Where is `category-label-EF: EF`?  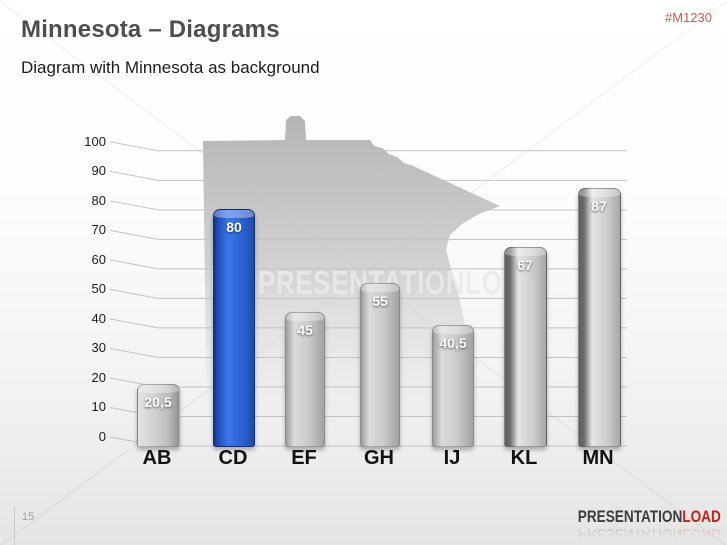
category-label-EF: EF is located at coordinates (304, 458).